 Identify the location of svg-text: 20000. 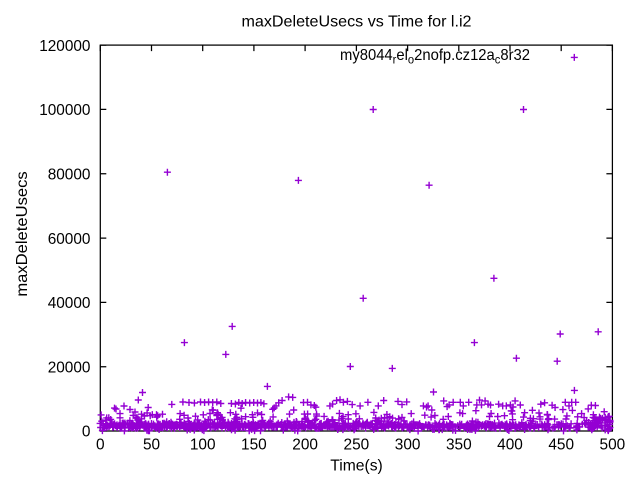
(69, 367).